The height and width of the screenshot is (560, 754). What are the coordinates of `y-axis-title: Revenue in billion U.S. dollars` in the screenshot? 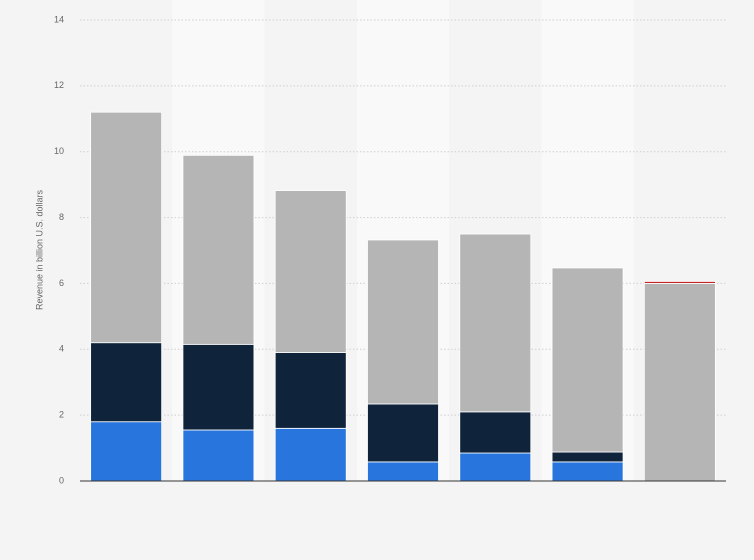 It's located at (39, 249).